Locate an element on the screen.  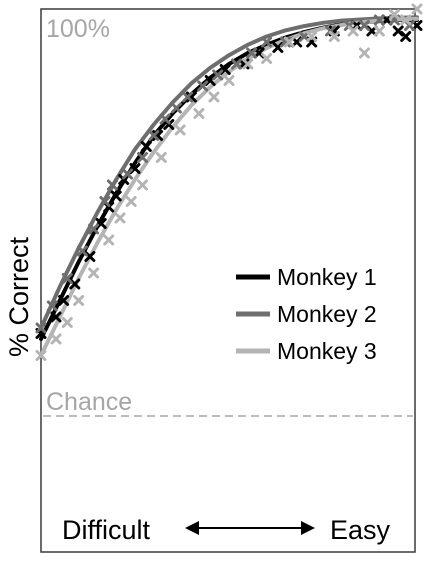
legend-label-monkey-3: Monkey 3 is located at coordinates (327, 351).